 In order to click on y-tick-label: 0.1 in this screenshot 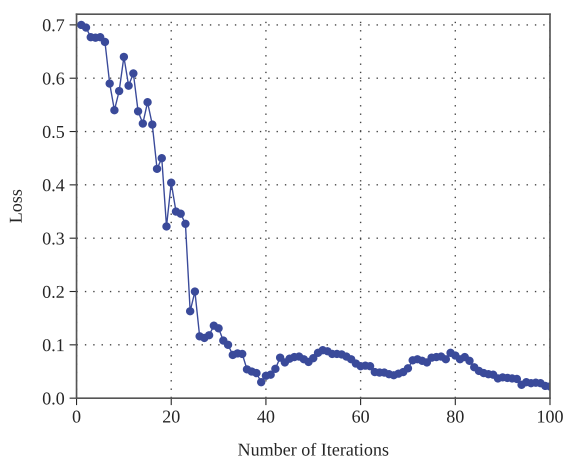, I will do `click(53, 345)`.